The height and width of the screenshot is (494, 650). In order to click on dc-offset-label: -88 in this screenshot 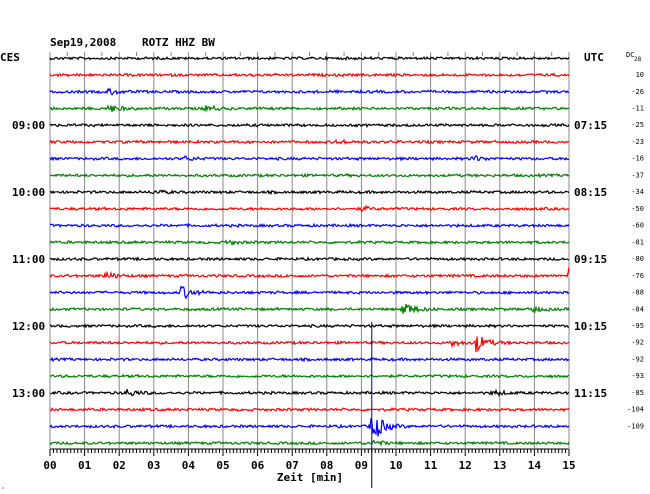, I will do `click(637, 293)`.